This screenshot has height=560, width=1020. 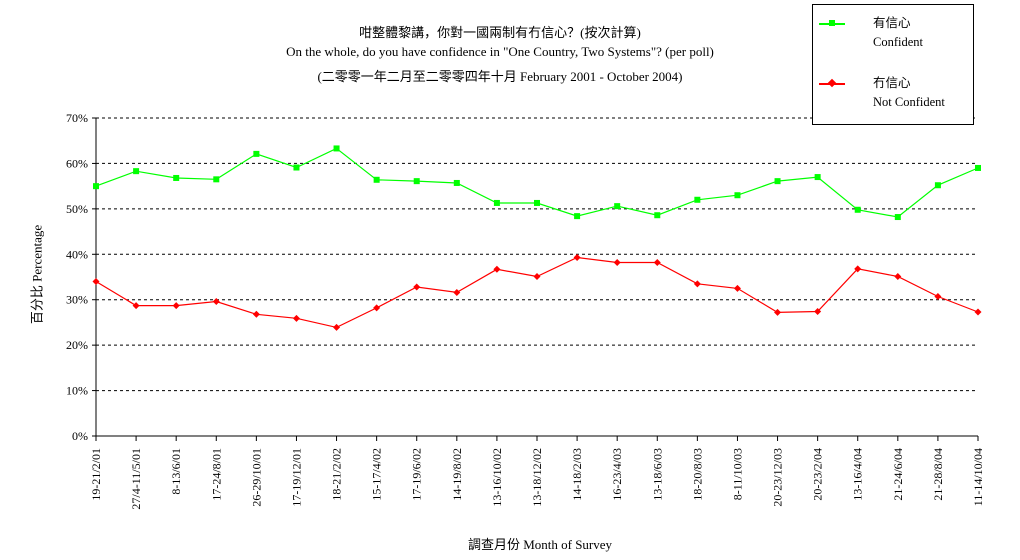 I want to click on x-tick-label: 16-23/4/03, so click(x=617, y=474).